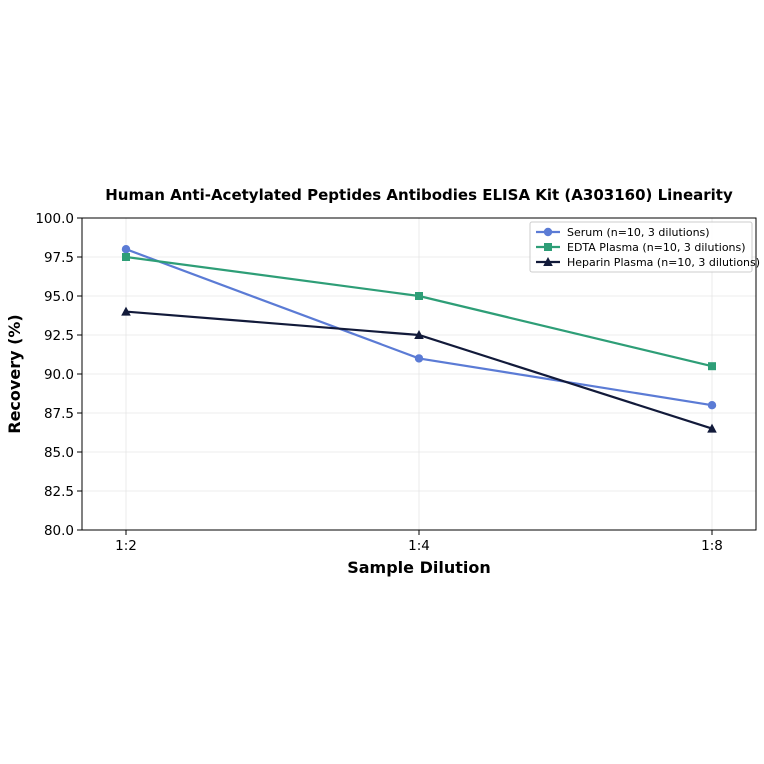  I want to click on y-tick-label: 80.0, so click(59, 531).